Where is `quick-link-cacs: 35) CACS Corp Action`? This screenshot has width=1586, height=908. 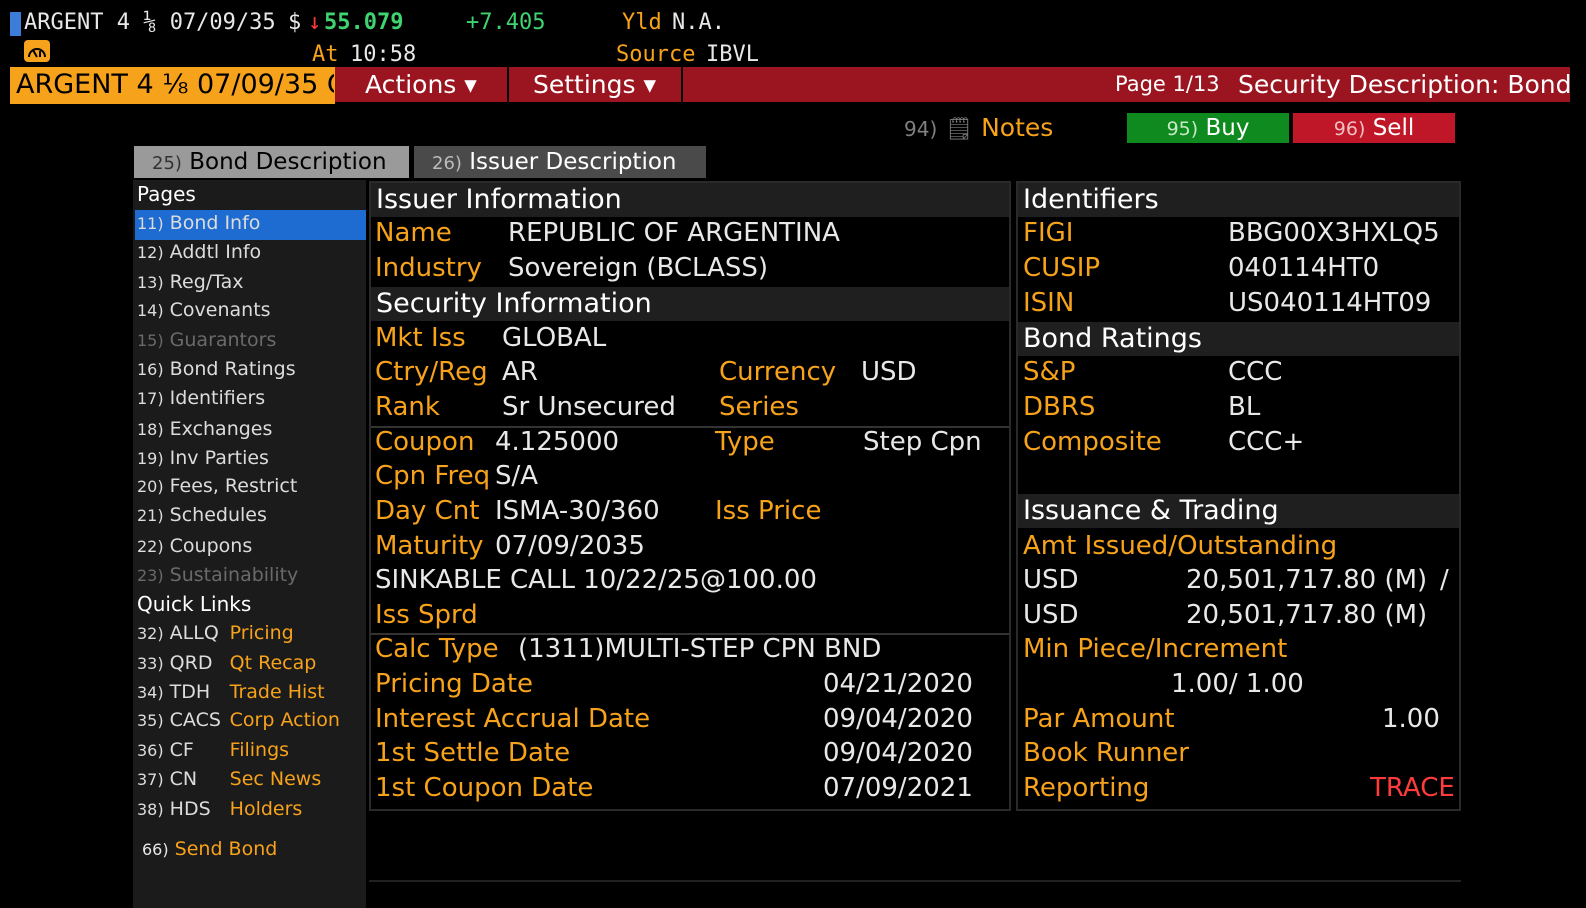
quick-link-cacs: 35) CACS Corp Action is located at coordinates (238, 720).